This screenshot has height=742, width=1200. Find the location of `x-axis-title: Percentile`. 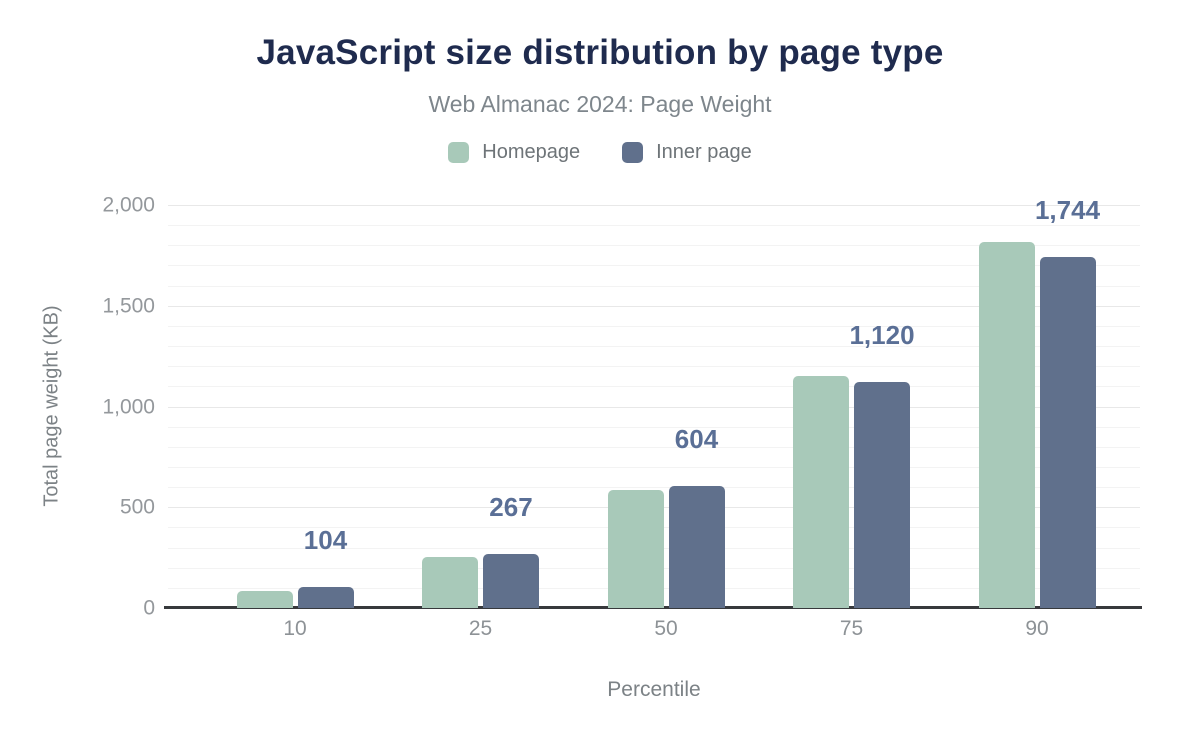

x-axis-title: Percentile is located at coordinates (654, 689).